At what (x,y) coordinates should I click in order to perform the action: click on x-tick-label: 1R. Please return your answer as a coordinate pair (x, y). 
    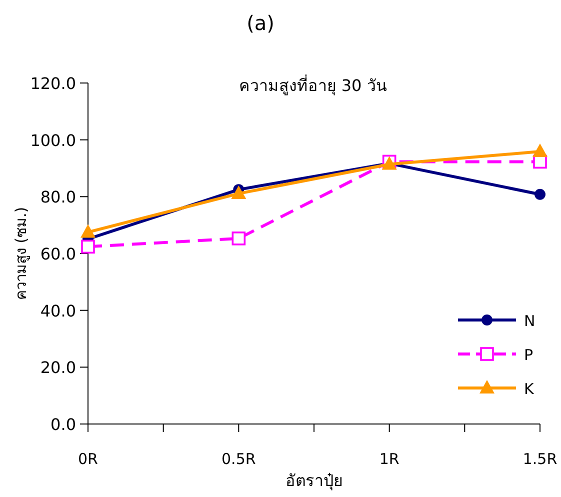
    Looking at the image, I should click on (389, 459).